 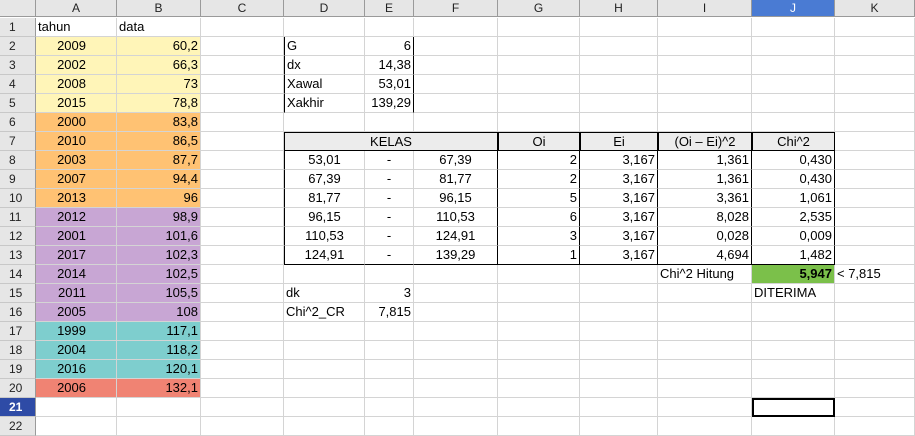 What do you see at coordinates (793, 179) in the screenshot?
I see `chi-cell: 0,430` at bounding box center [793, 179].